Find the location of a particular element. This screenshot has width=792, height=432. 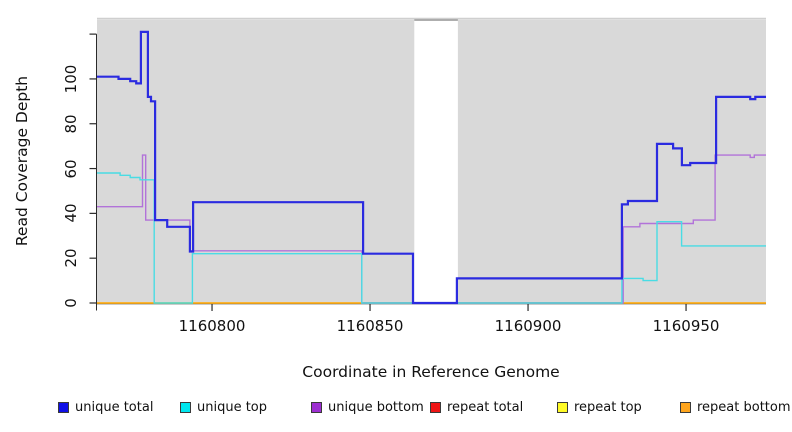

x-tick-label: 1160900 is located at coordinates (528, 326).